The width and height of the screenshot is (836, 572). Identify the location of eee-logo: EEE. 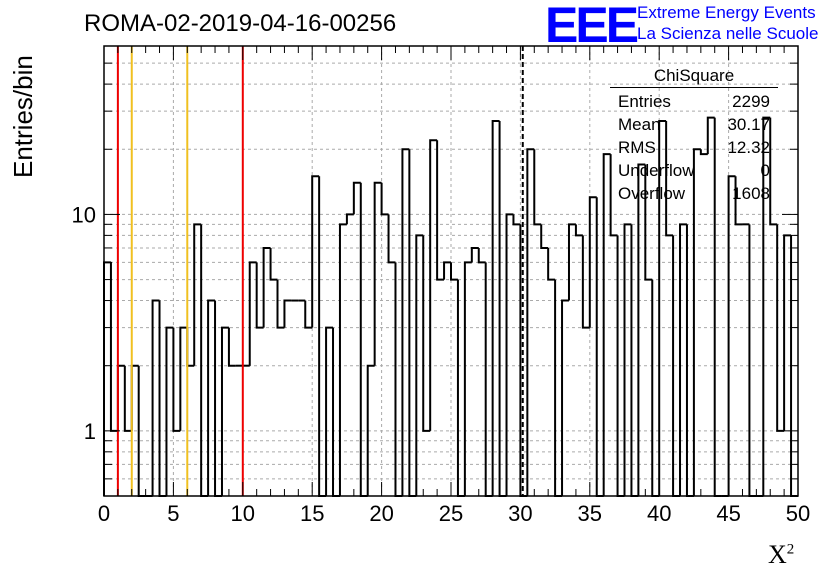
(592, 26).